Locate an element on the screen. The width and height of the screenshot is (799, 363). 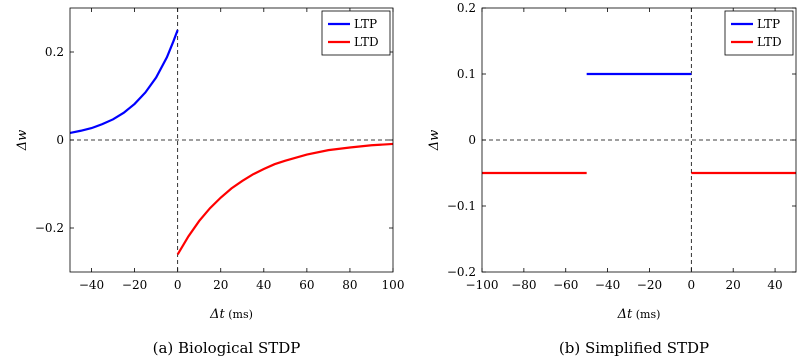
series-line-ltp is located at coordinates (124, 82).